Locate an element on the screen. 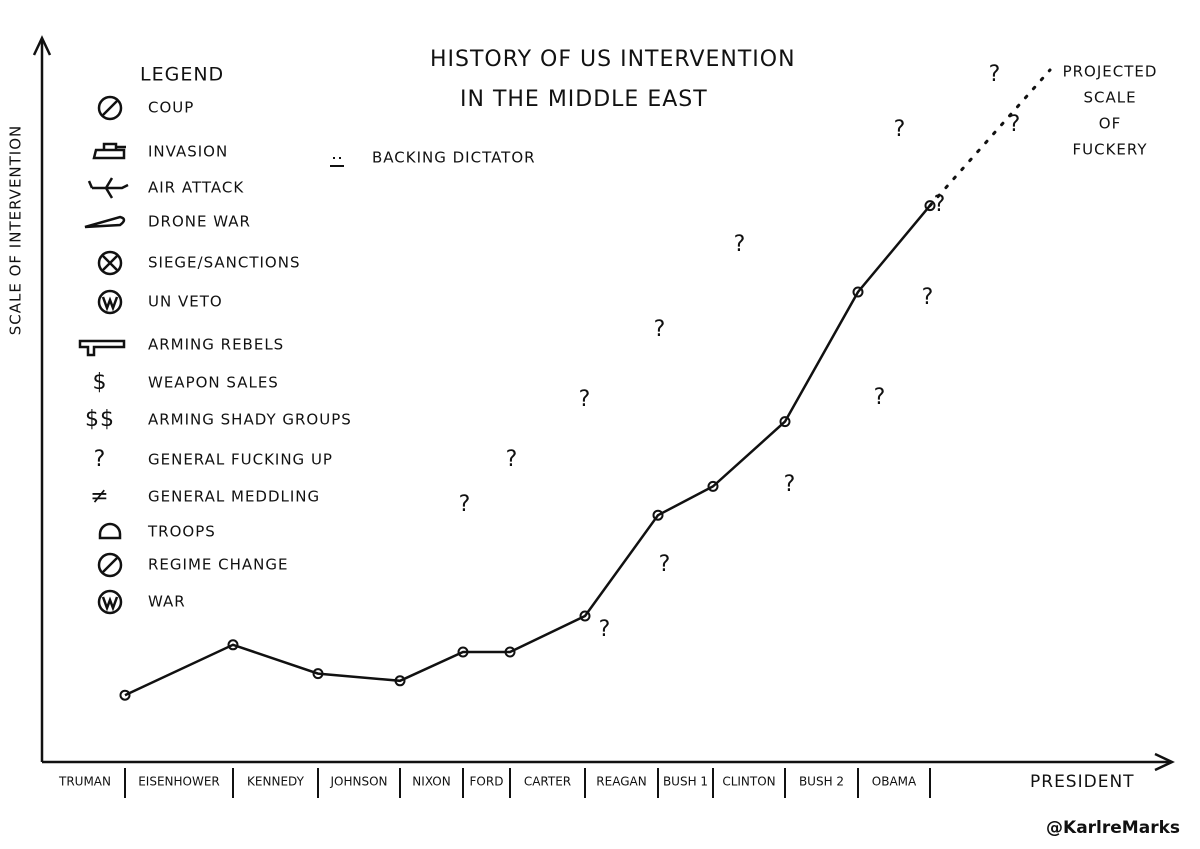  legend-label: WEAPON SALES is located at coordinates (213, 383).